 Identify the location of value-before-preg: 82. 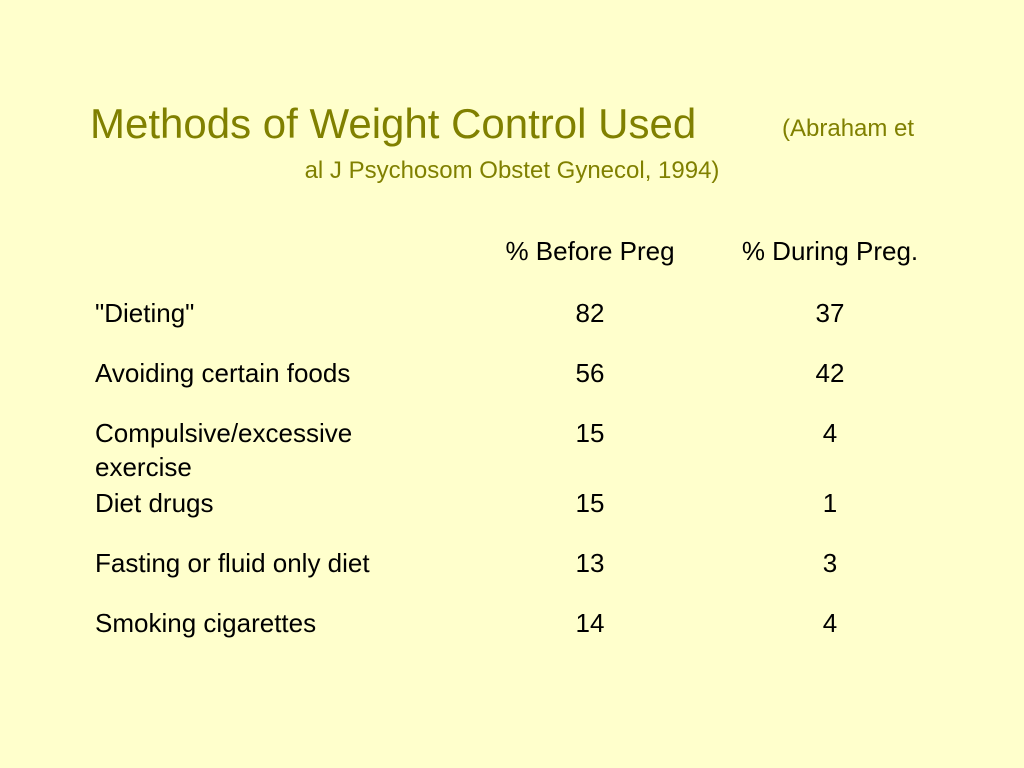
(590, 313).